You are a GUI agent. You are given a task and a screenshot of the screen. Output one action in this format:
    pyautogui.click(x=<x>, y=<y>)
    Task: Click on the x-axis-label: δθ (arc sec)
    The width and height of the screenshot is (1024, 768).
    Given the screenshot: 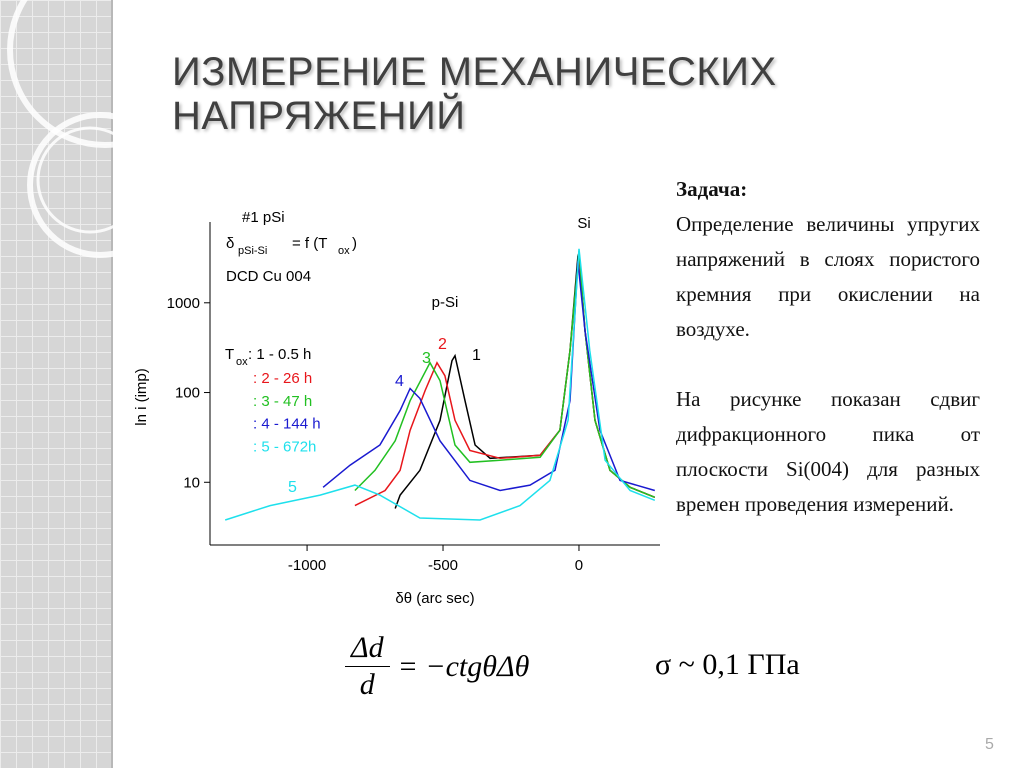 What is the action you would take?
    pyautogui.click(x=434, y=598)
    